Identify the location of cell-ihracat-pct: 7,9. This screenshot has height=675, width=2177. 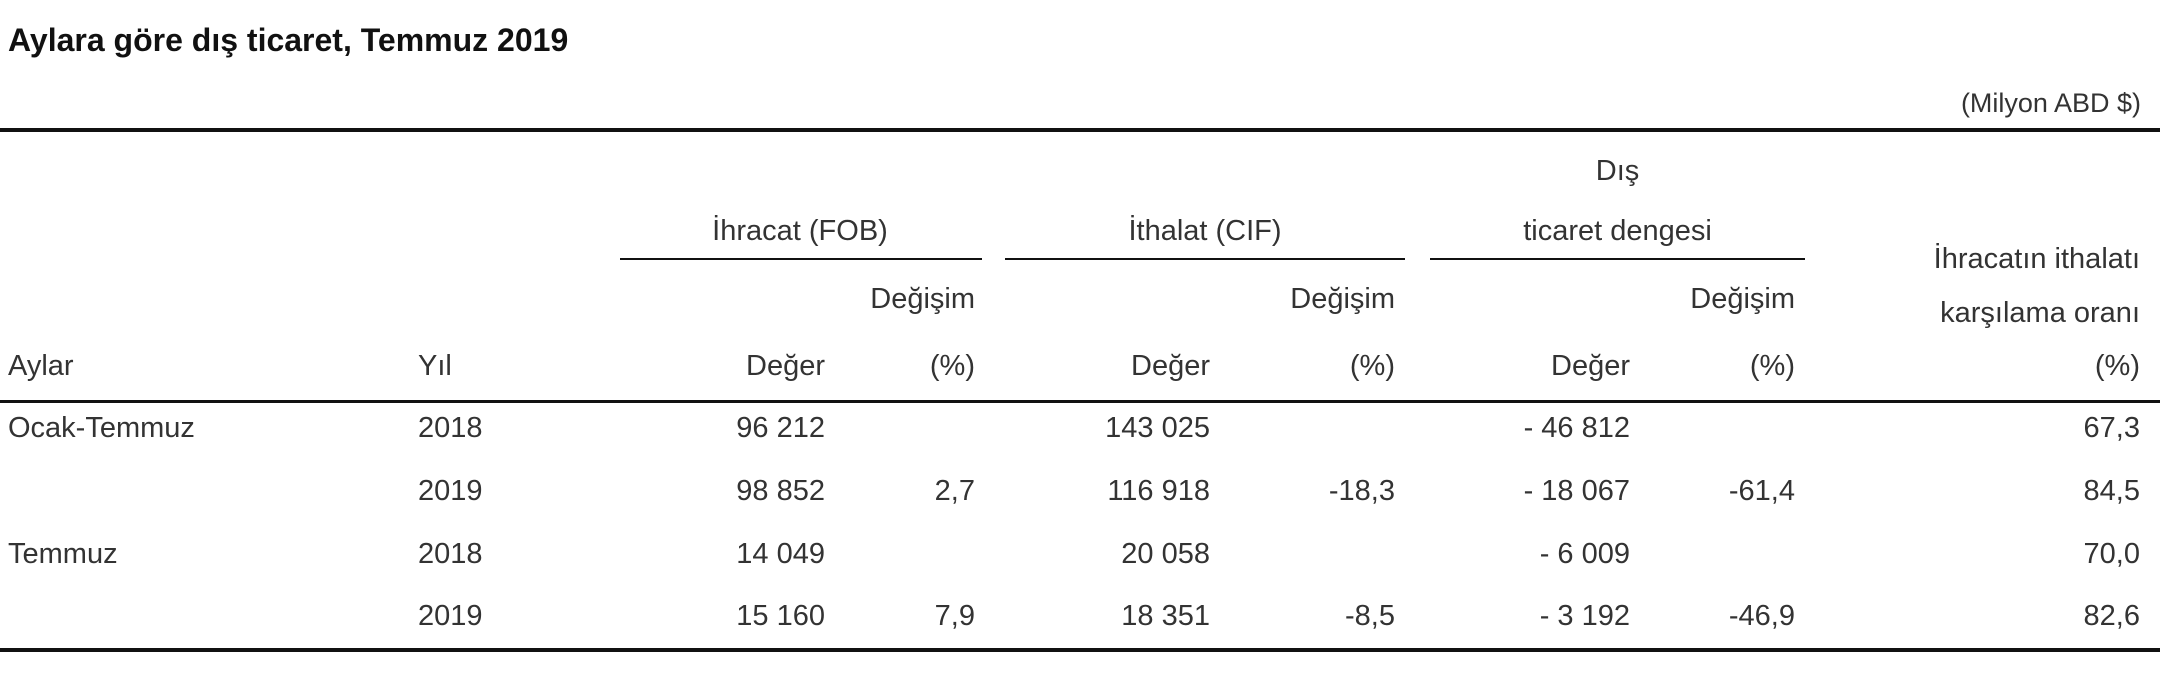
(954, 616).